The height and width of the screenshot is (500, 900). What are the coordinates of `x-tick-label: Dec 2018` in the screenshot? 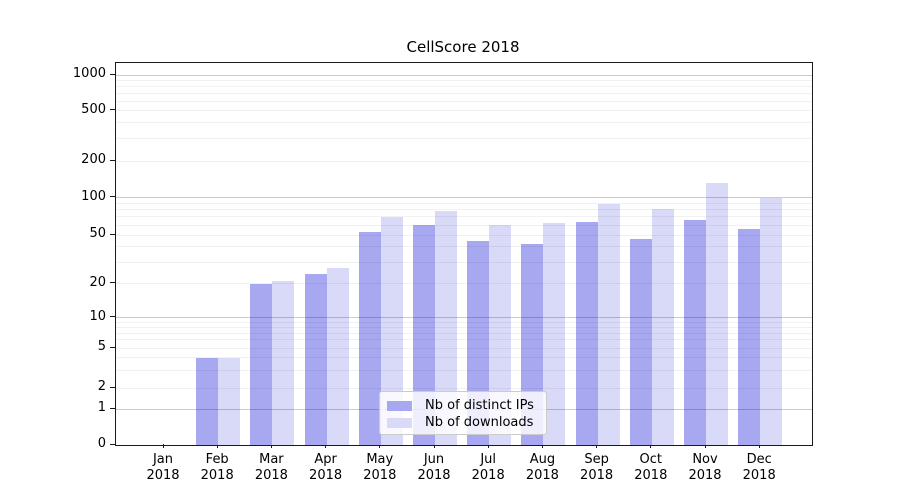 It's located at (759, 468).